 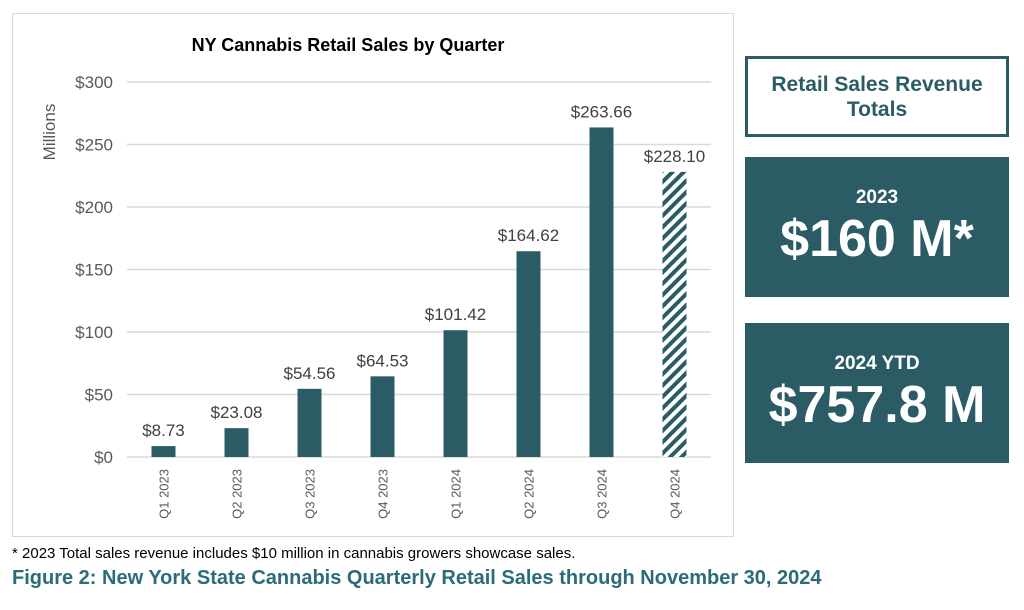 What do you see at coordinates (310, 373) in the screenshot?
I see `data-label: $54.56` at bounding box center [310, 373].